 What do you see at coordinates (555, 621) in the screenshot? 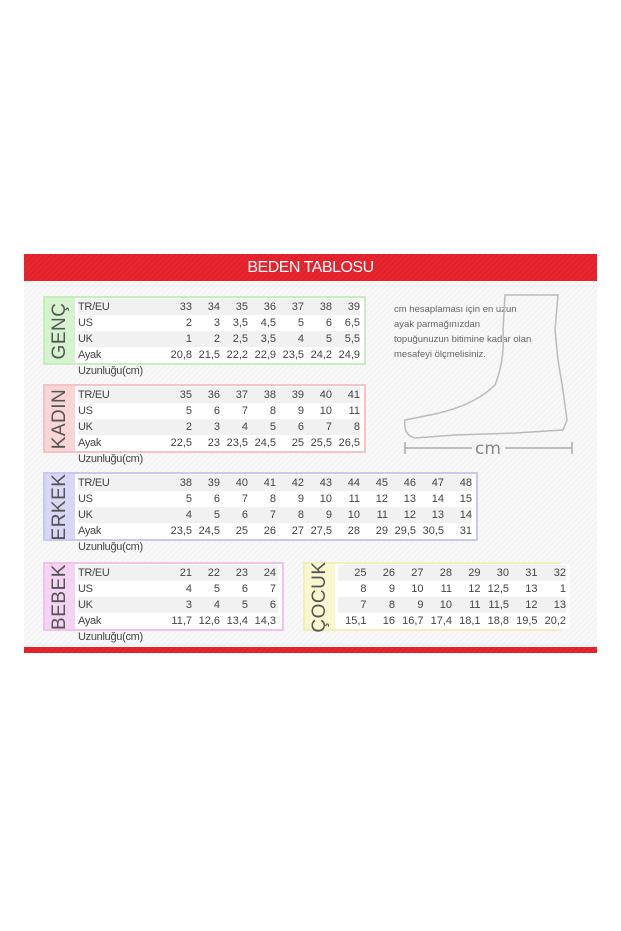
I see `table-cell: 20,2` at bounding box center [555, 621].